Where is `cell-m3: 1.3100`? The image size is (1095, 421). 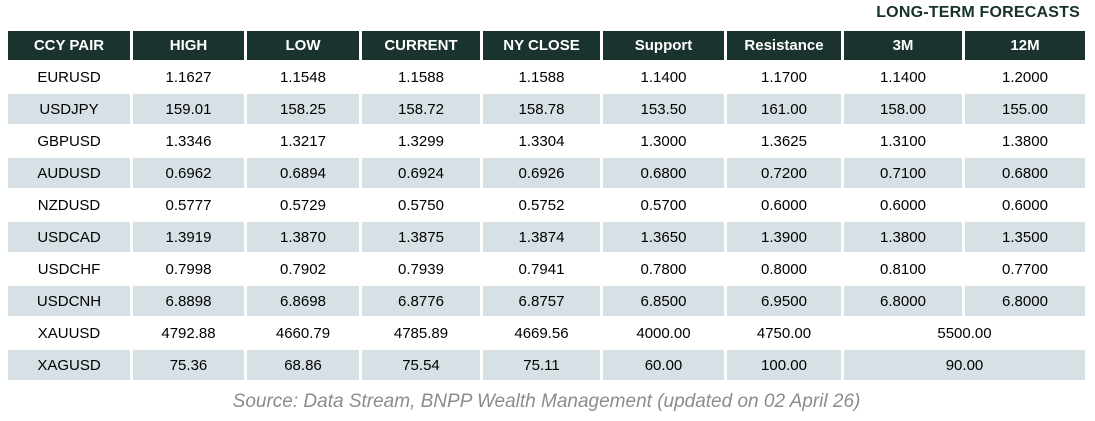
cell-m3: 1.3100 is located at coordinates (903, 141).